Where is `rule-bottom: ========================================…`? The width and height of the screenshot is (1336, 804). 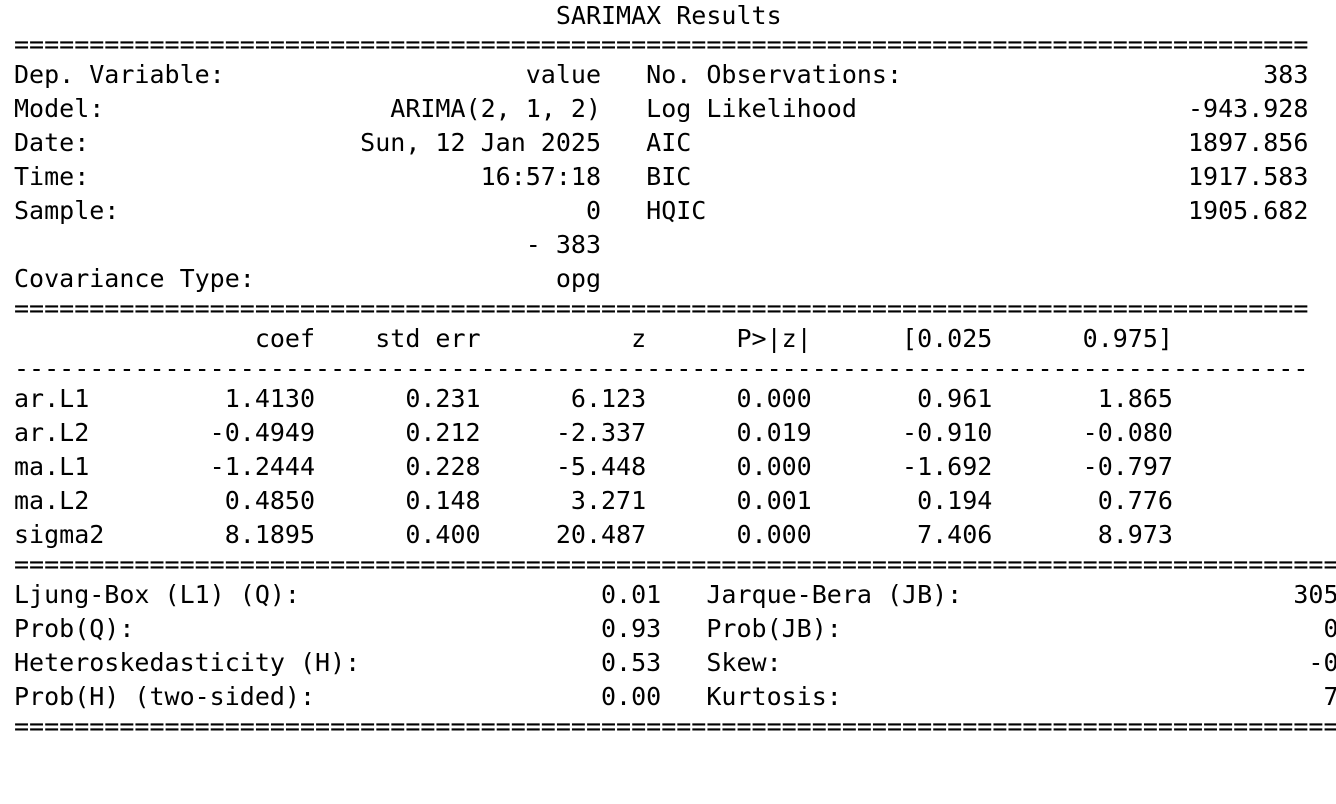
rule-bottom: ========================================… is located at coordinates (675, 726).